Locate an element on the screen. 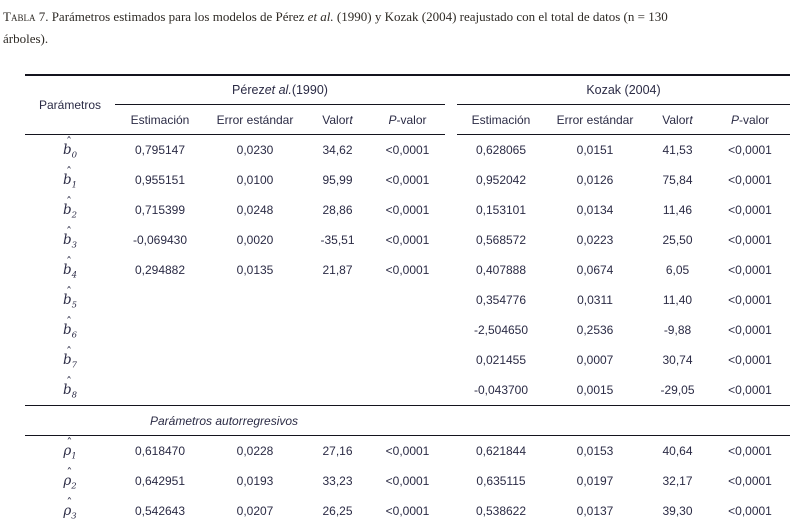 The image size is (809, 522). cell-param-b4: ˆ b4 is located at coordinates (70, 270).